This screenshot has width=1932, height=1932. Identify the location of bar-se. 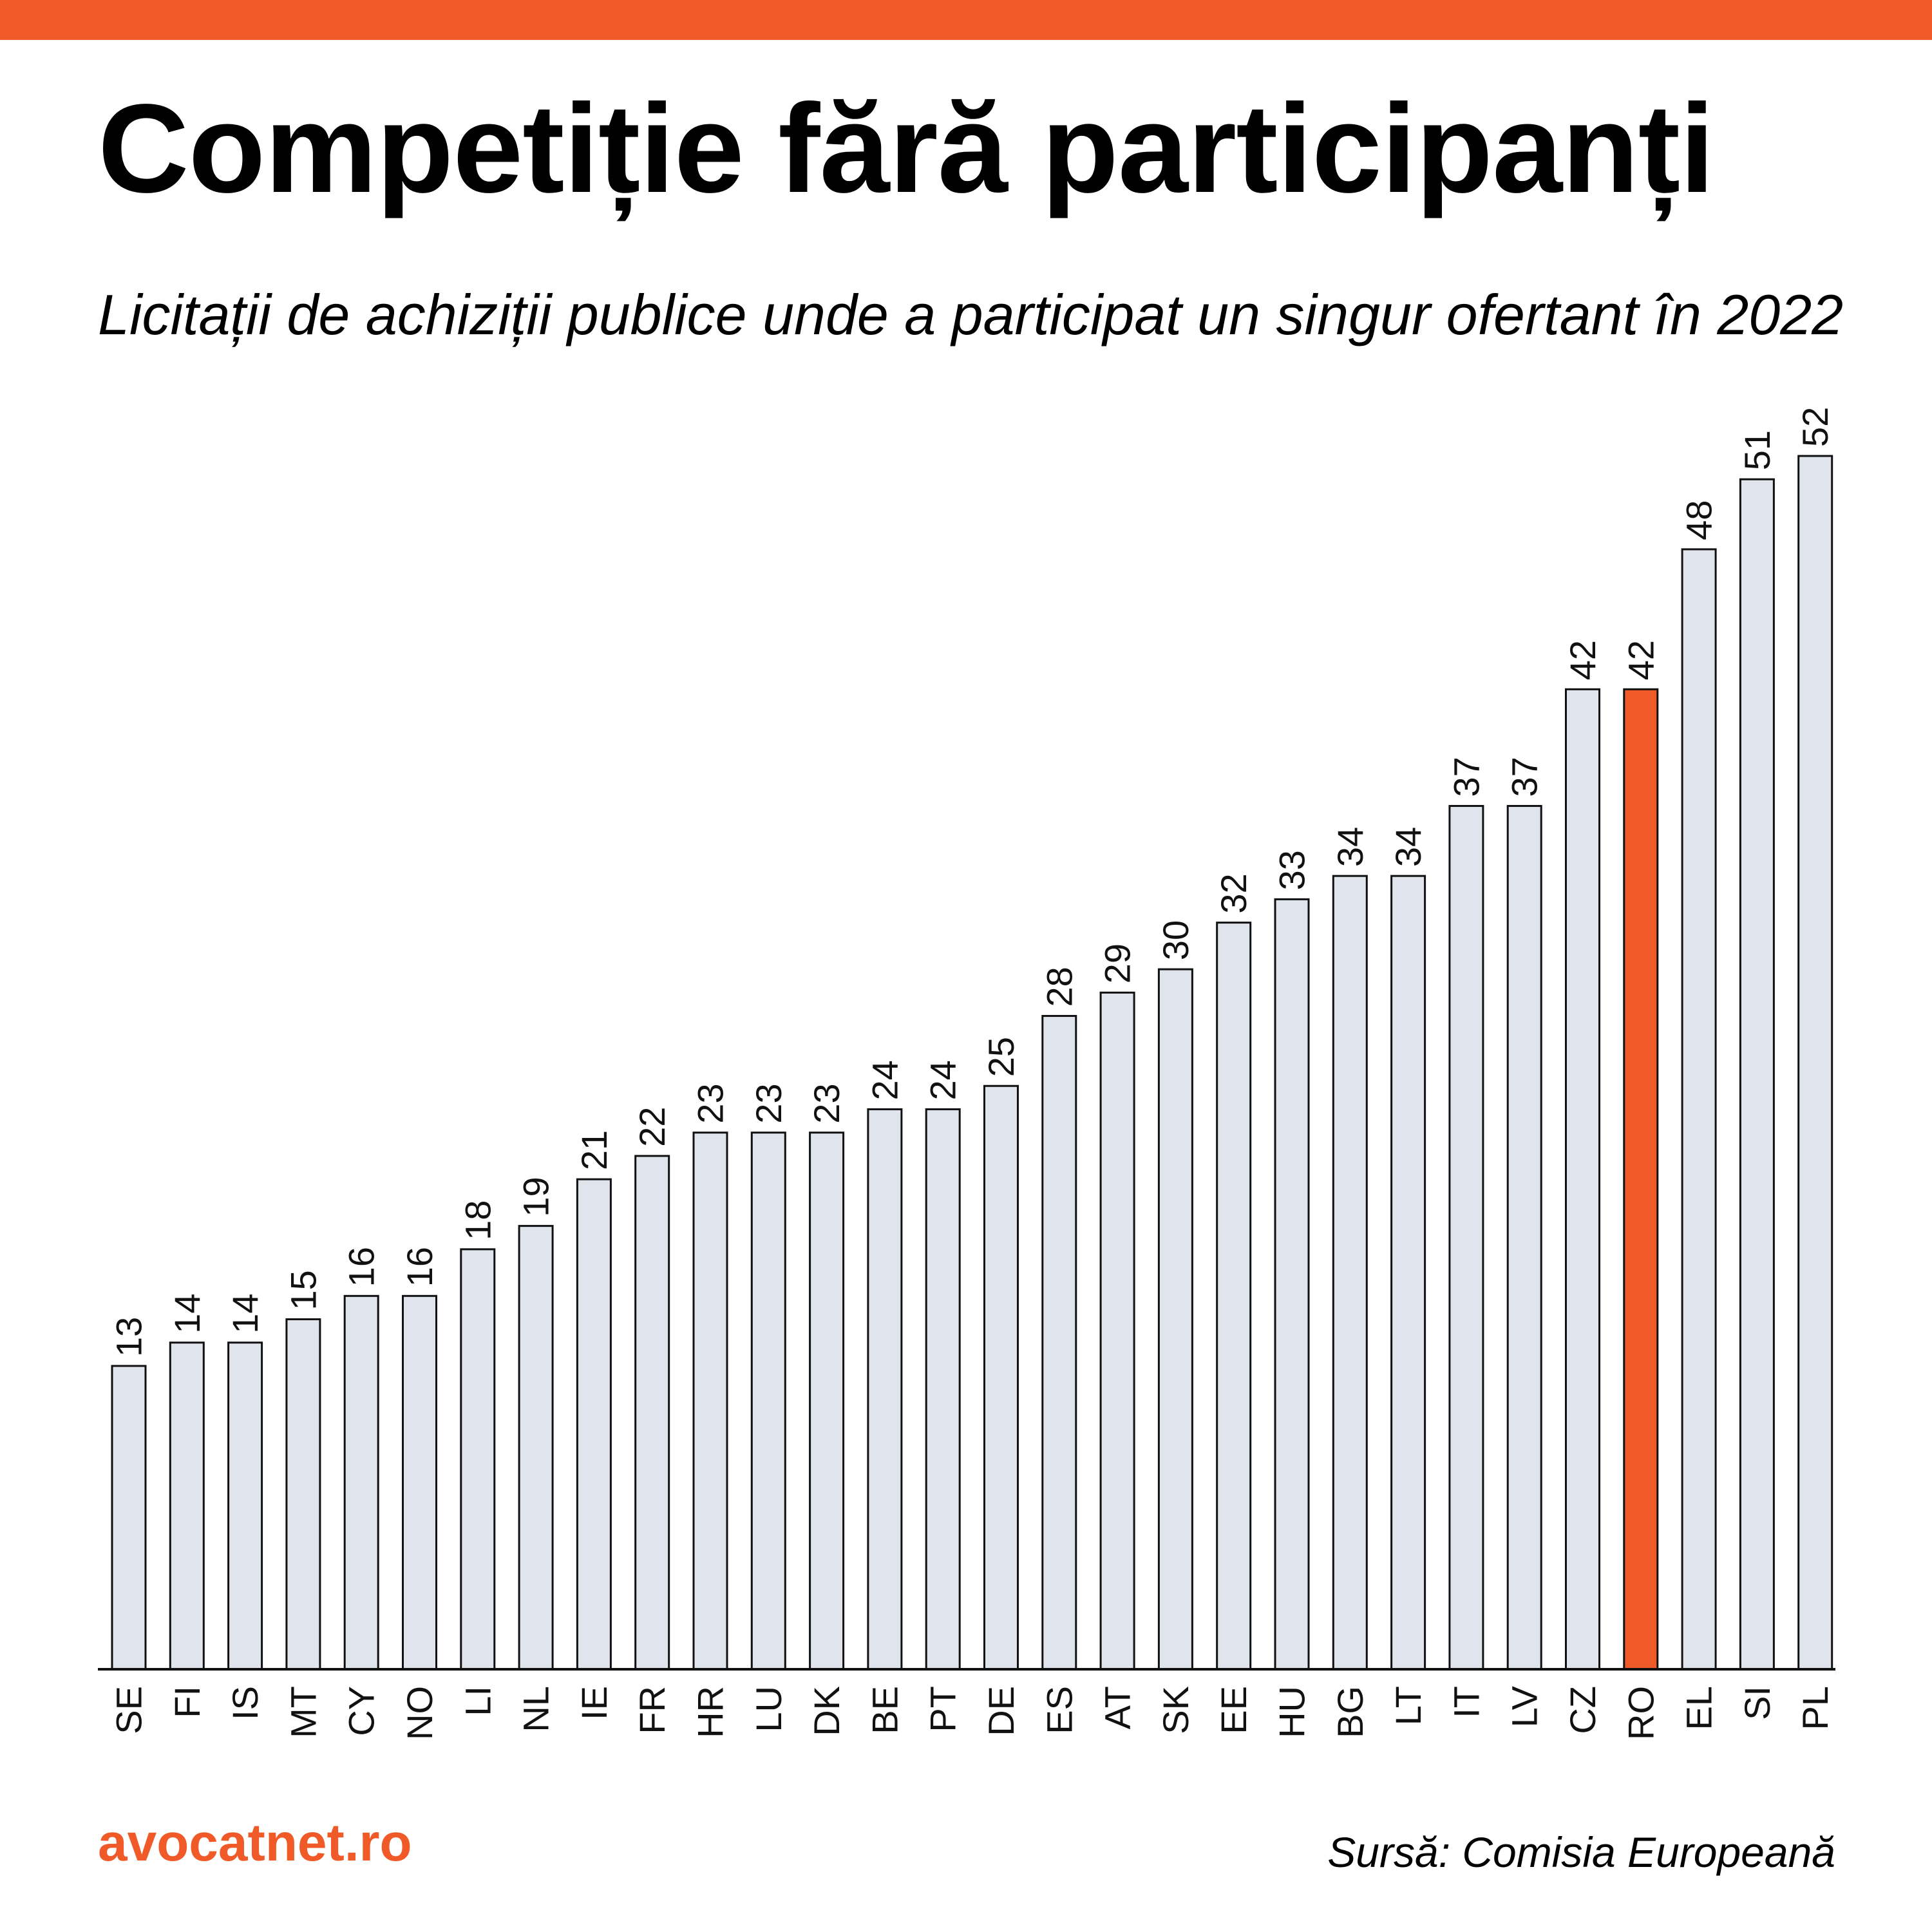
(129, 1518).